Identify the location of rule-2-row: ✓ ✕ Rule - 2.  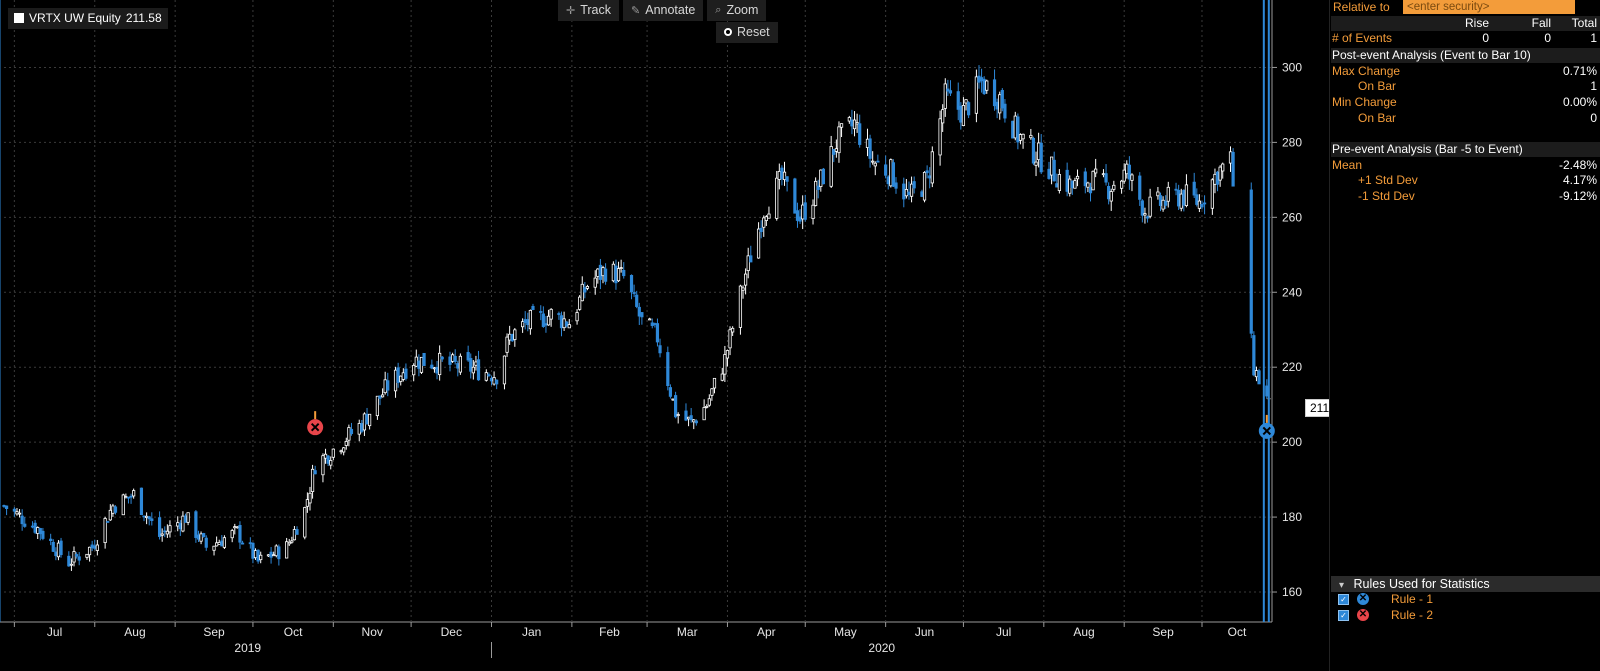
(1385, 615).